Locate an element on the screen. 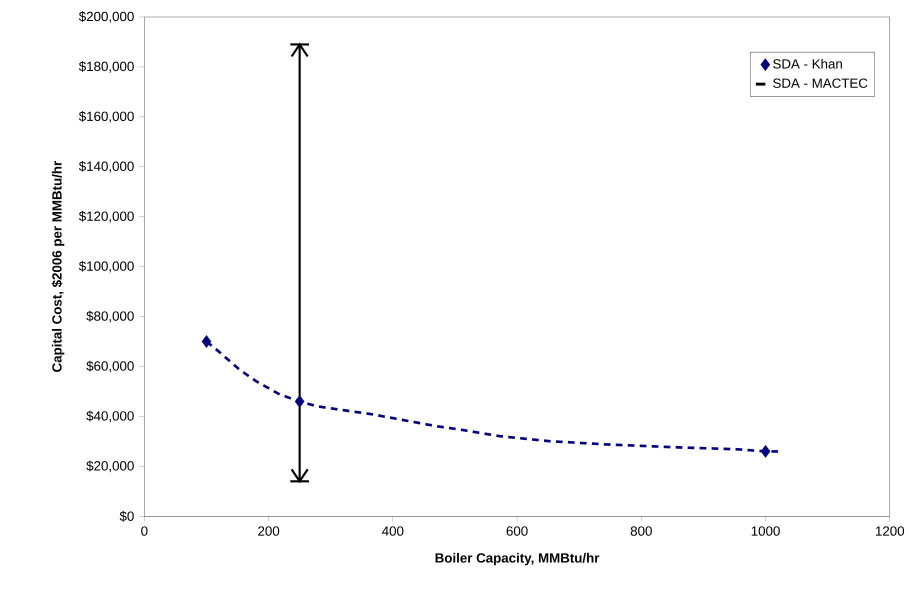 The width and height of the screenshot is (909, 598). x-tick-label: 800 is located at coordinates (641, 531).